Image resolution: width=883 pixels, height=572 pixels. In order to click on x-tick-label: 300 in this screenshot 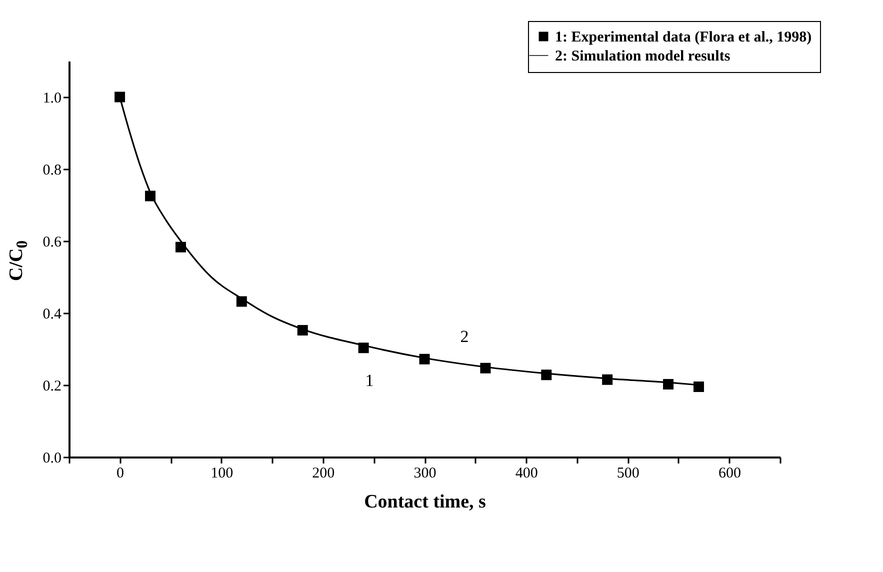, I will do `click(425, 474)`.